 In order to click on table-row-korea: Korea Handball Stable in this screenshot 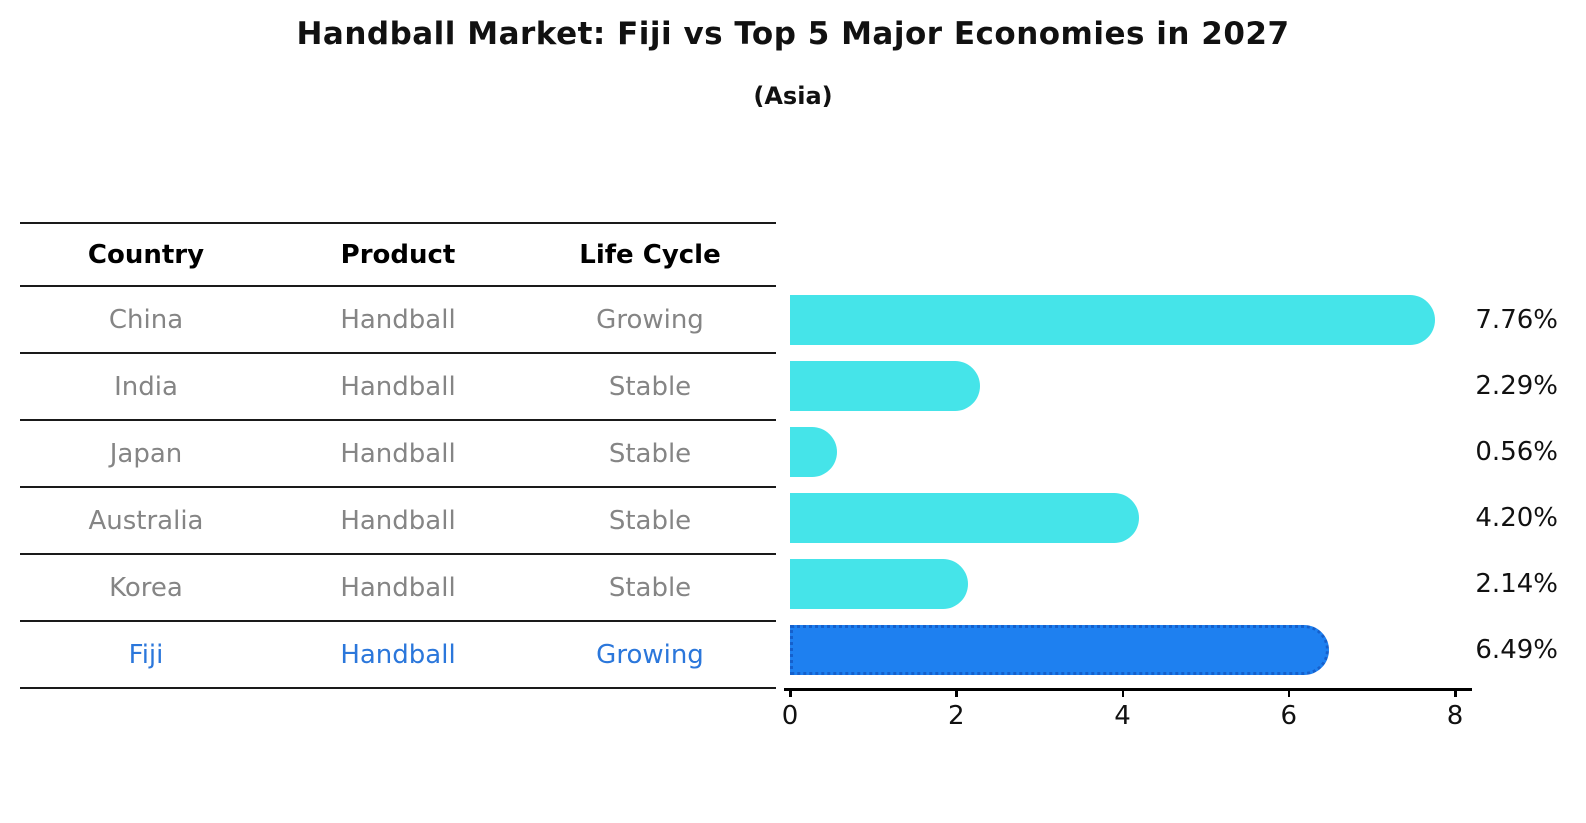, I will do `click(398, 588)`.